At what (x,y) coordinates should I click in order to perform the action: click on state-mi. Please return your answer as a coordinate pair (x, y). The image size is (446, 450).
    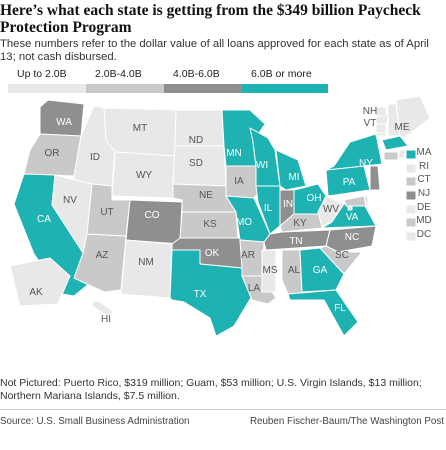
    Looking at the image, I should click on (291, 170).